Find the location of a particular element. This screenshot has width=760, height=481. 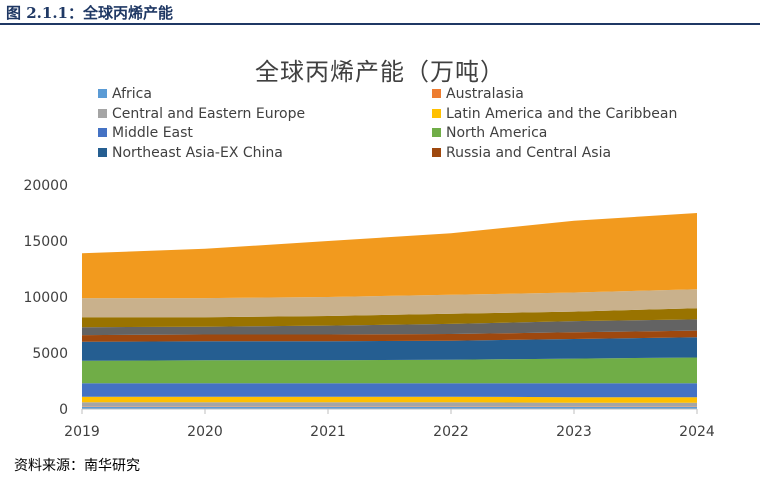

legend-item: Africa is located at coordinates (125, 95).